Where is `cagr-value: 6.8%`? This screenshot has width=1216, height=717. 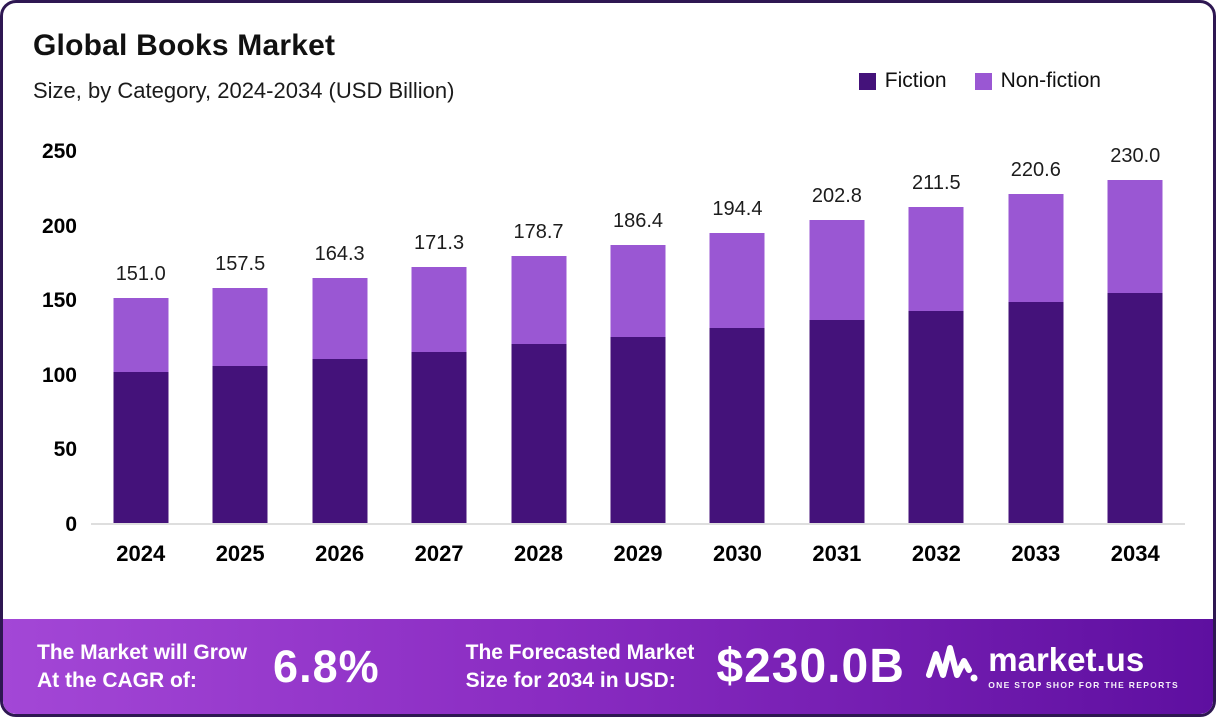
cagr-value: 6.8% is located at coordinates (326, 666).